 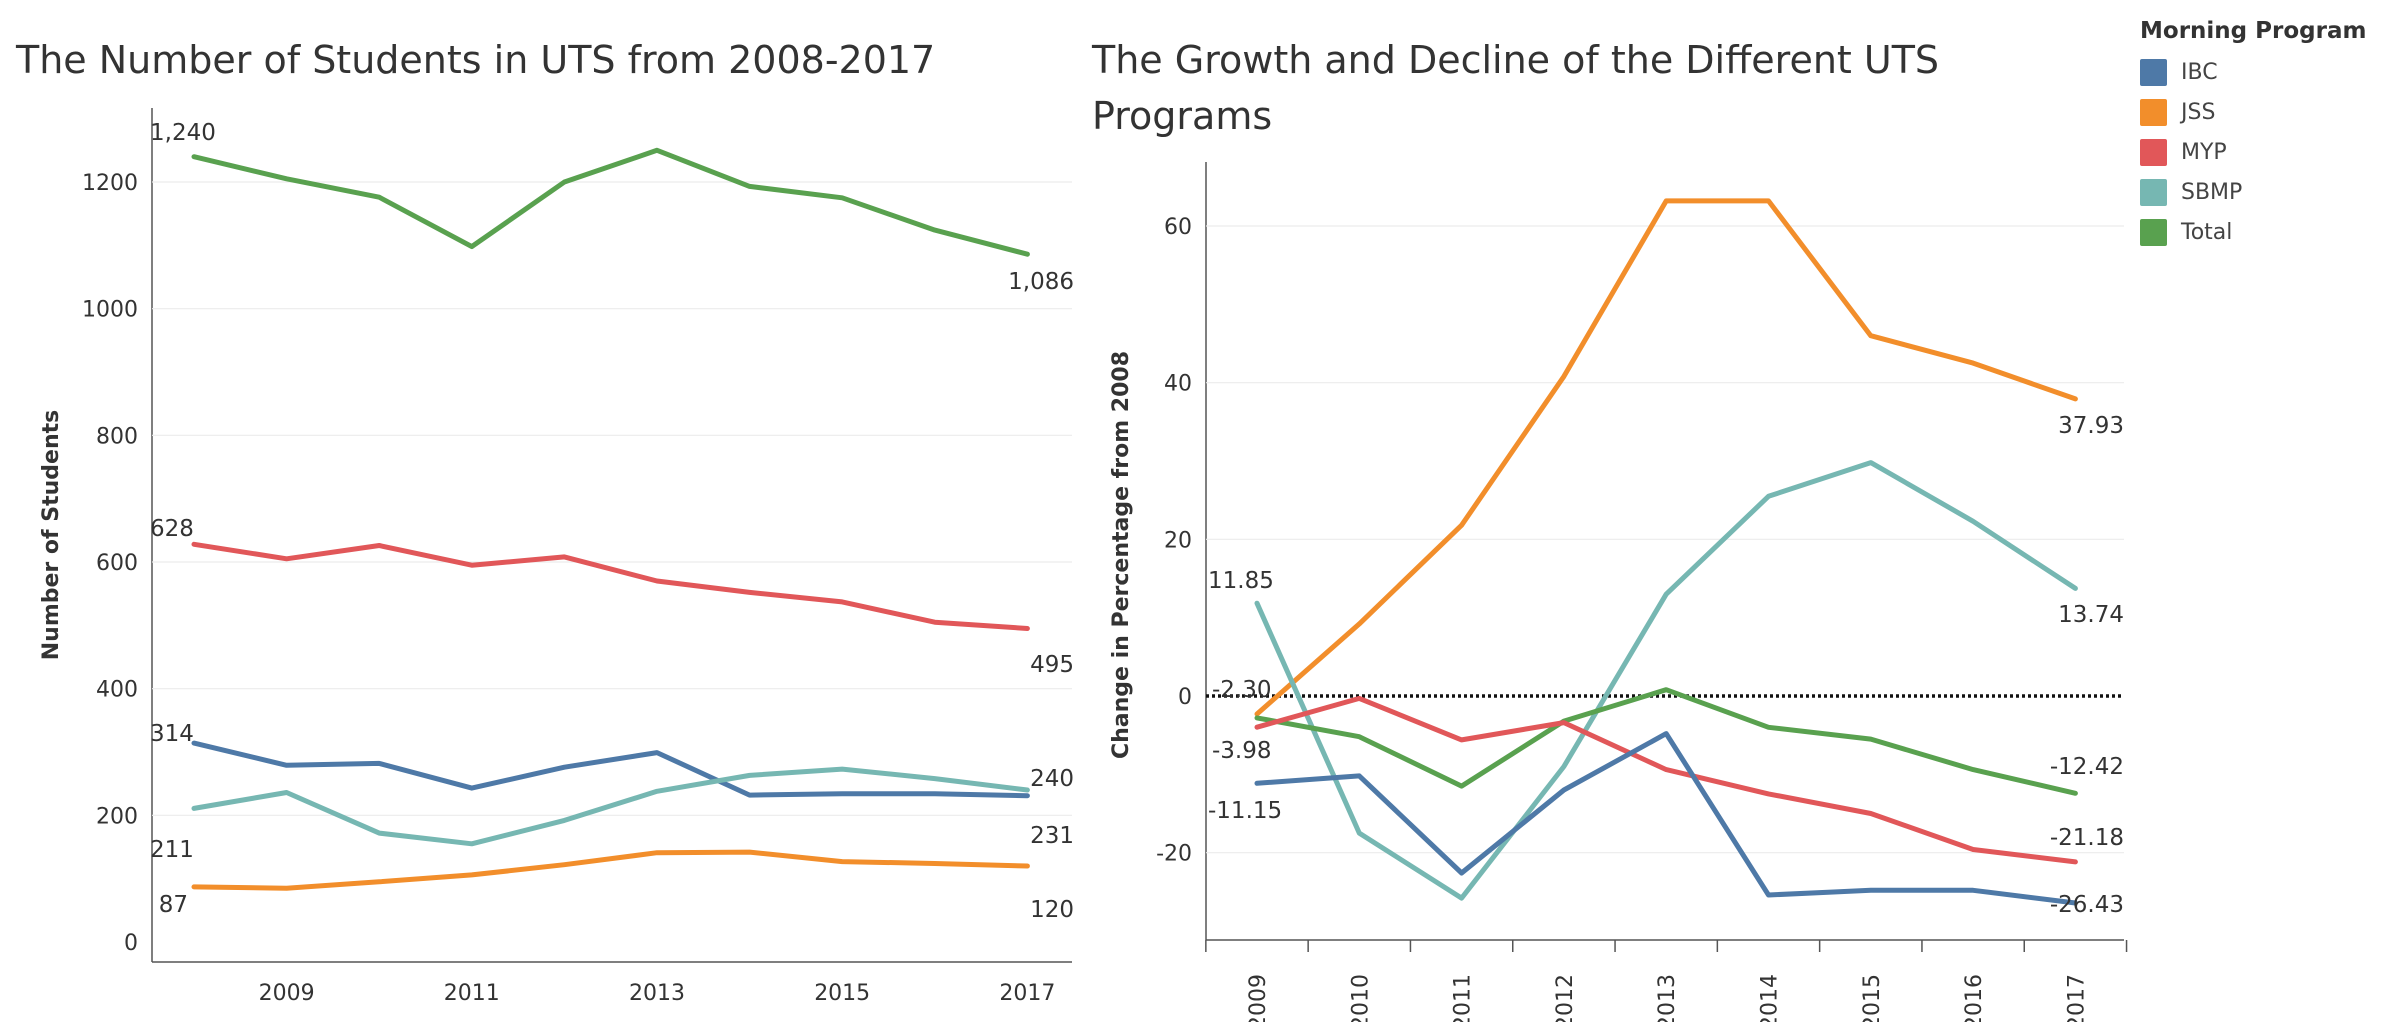 I want to click on right-series-line-ibc, so click(x=1666, y=818).